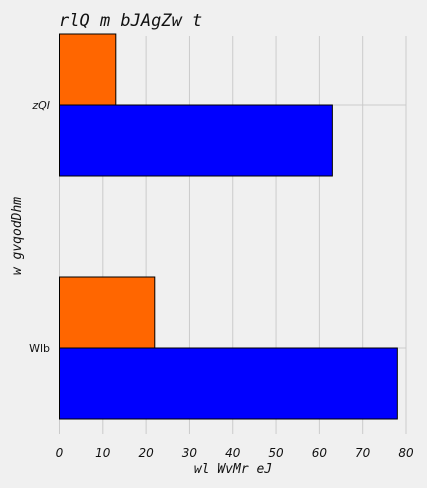 Image resolution: width=427 pixels, height=488 pixels. I want to click on y-tick-label: zQI, so click(40, 105).